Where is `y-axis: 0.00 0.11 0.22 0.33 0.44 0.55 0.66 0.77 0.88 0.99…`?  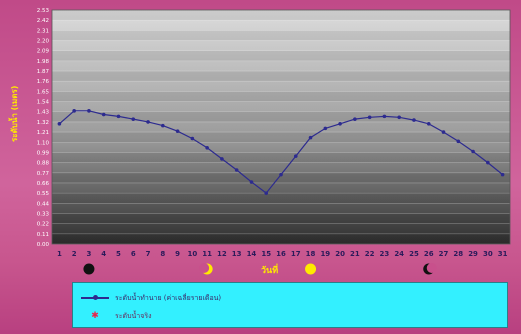
y-axis: 0.00 0.11 0.22 0.33 0.44 0.55 0.66 0.77 0.88 0.99… is located at coordinates (43, 128).